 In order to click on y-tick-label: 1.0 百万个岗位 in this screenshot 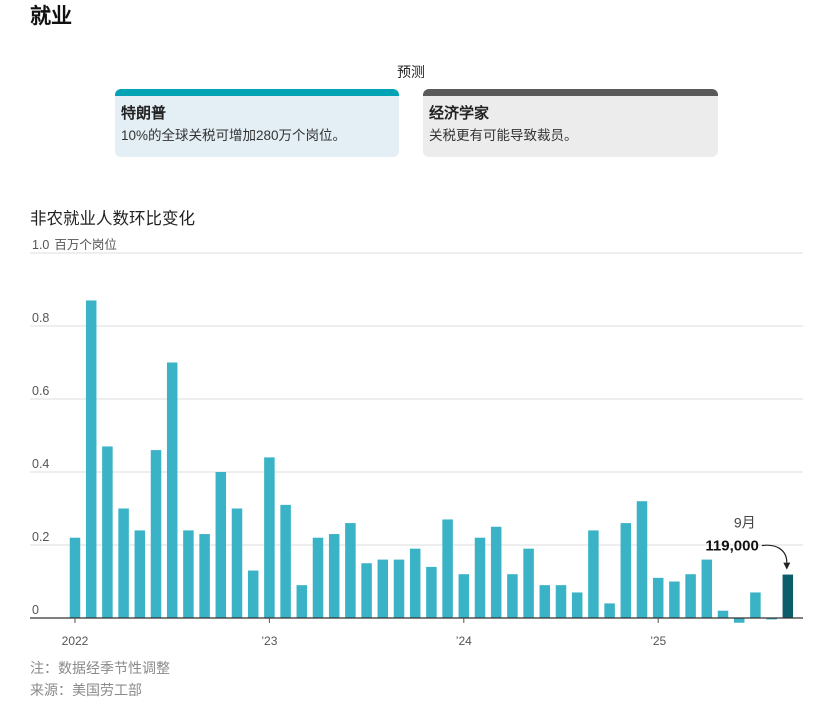, I will do `click(74, 244)`.